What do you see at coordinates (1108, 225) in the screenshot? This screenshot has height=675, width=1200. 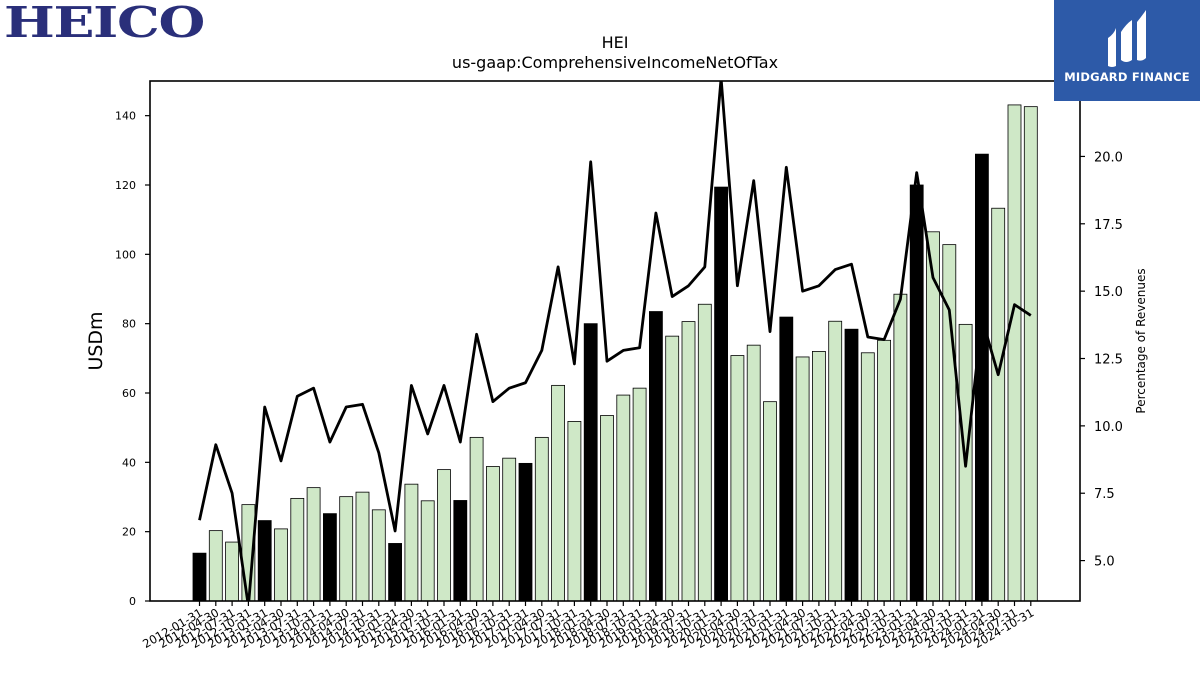 I see `y2-tick-label: 17.5` at bounding box center [1108, 225].